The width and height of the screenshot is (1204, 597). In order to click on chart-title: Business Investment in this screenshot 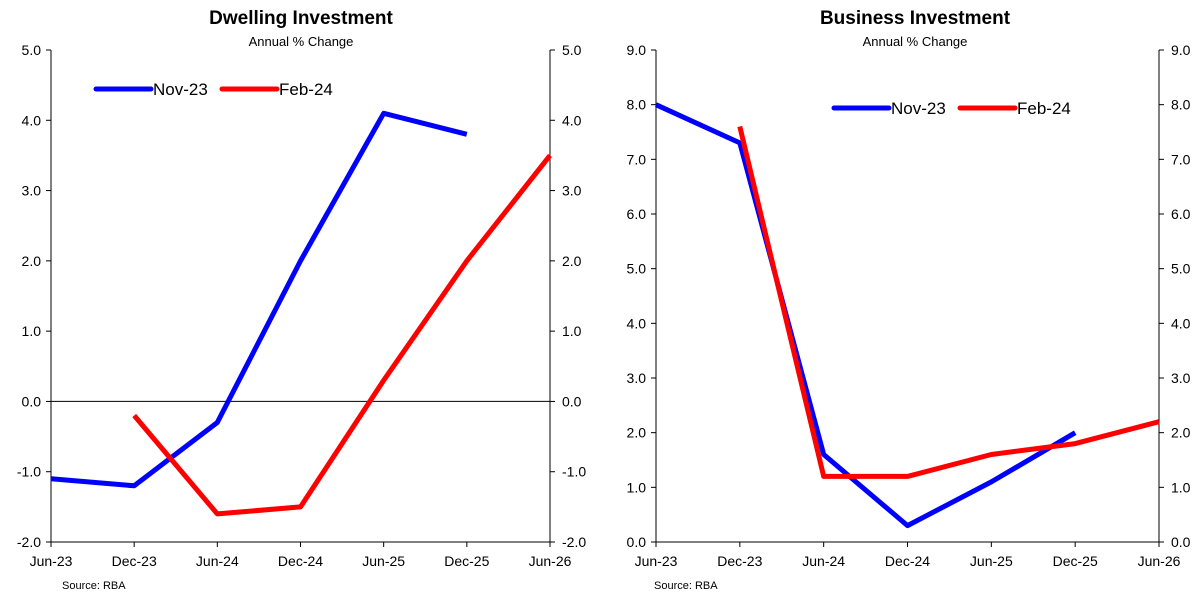, I will do `click(915, 18)`.